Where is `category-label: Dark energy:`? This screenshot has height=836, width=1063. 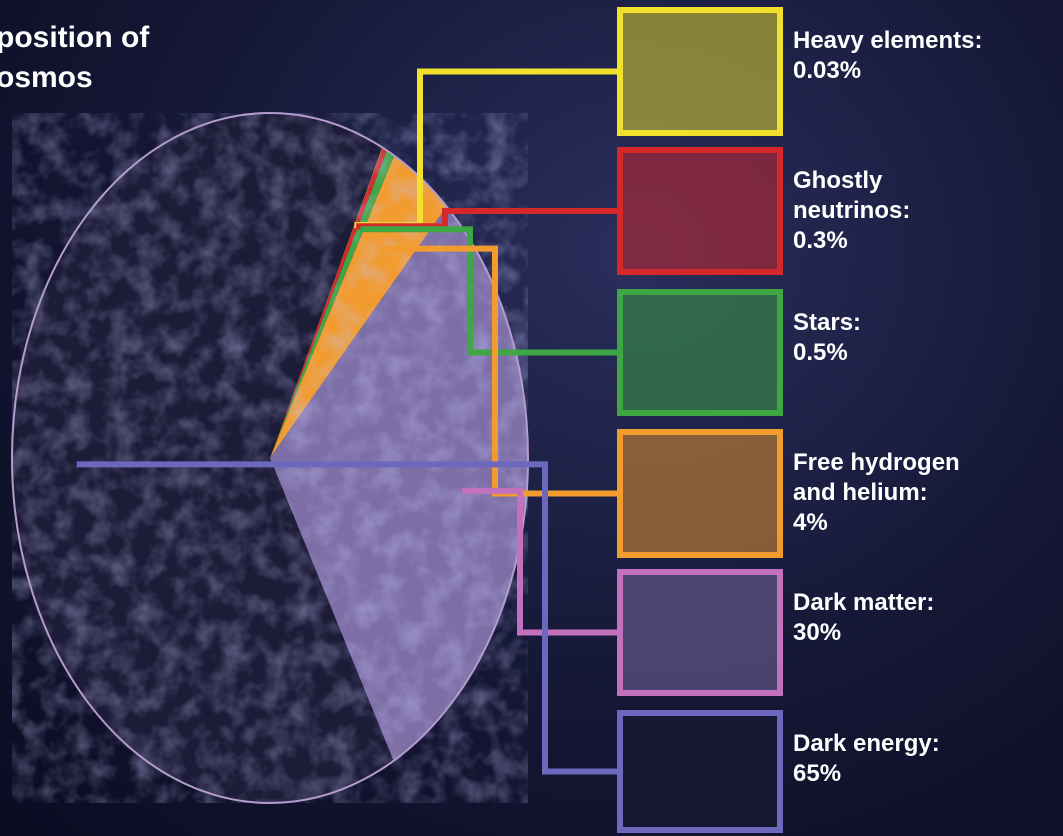 category-label: Dark energy: is located at coordinates (866, 743).